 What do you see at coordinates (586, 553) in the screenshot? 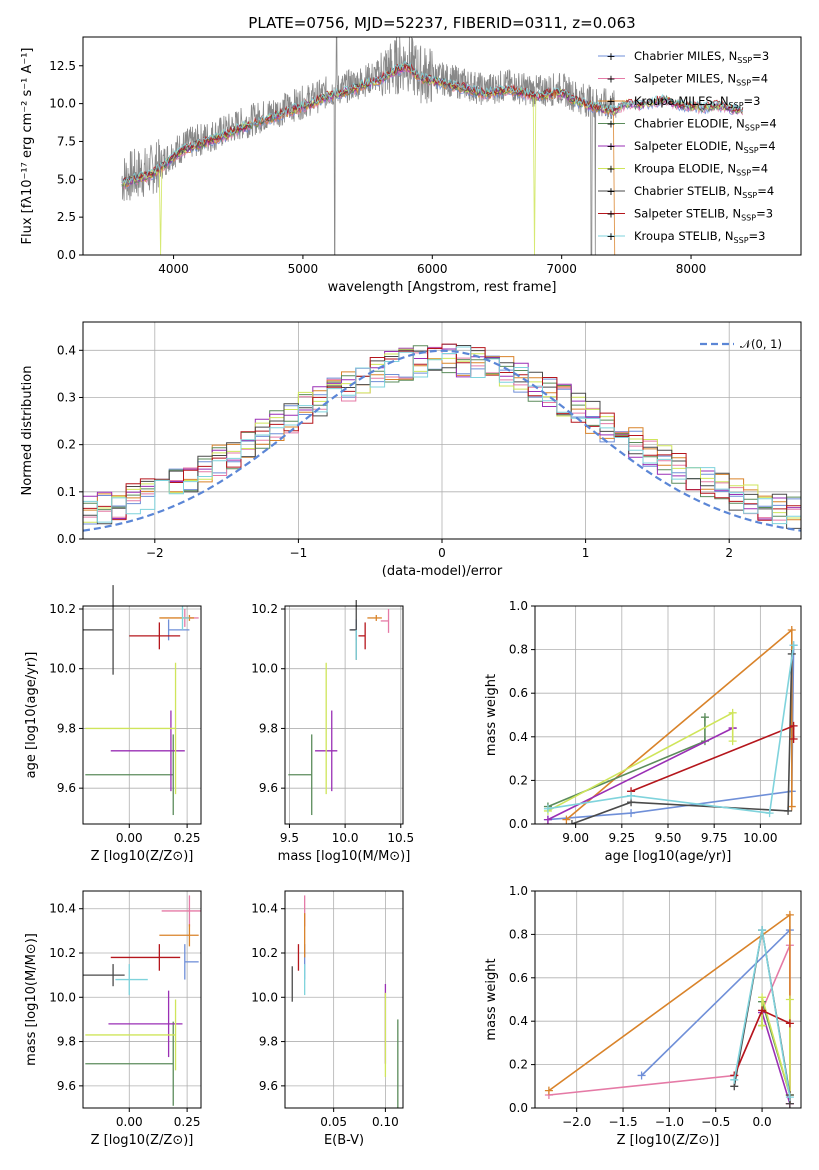
I see `x-tick-label: 1` at bounding box center [586, 553].